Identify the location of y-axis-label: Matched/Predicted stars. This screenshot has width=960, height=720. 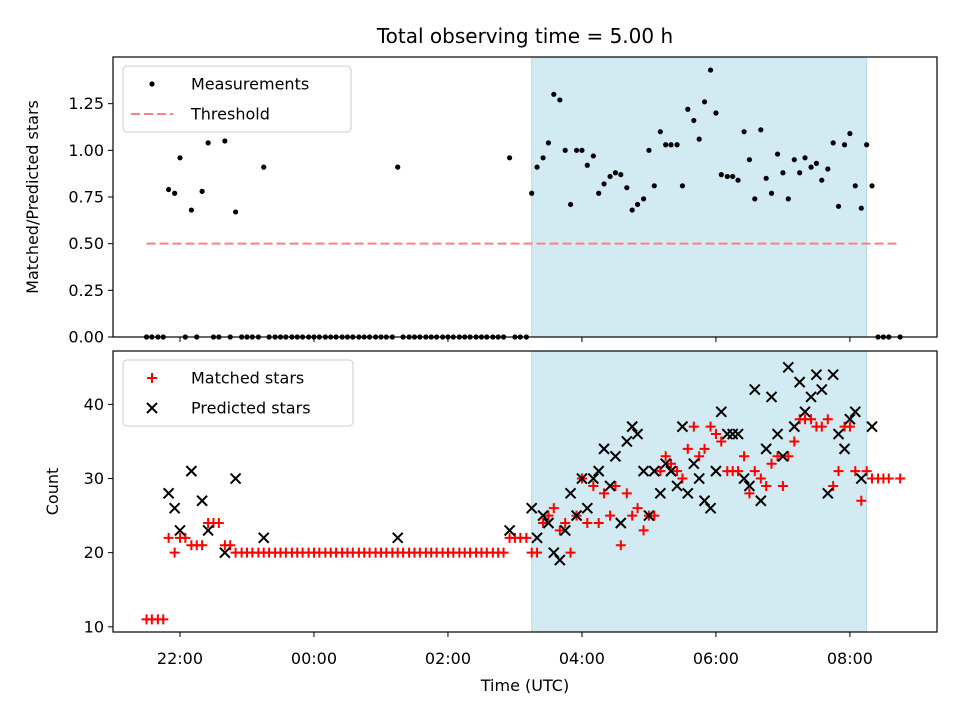
(32, 197).